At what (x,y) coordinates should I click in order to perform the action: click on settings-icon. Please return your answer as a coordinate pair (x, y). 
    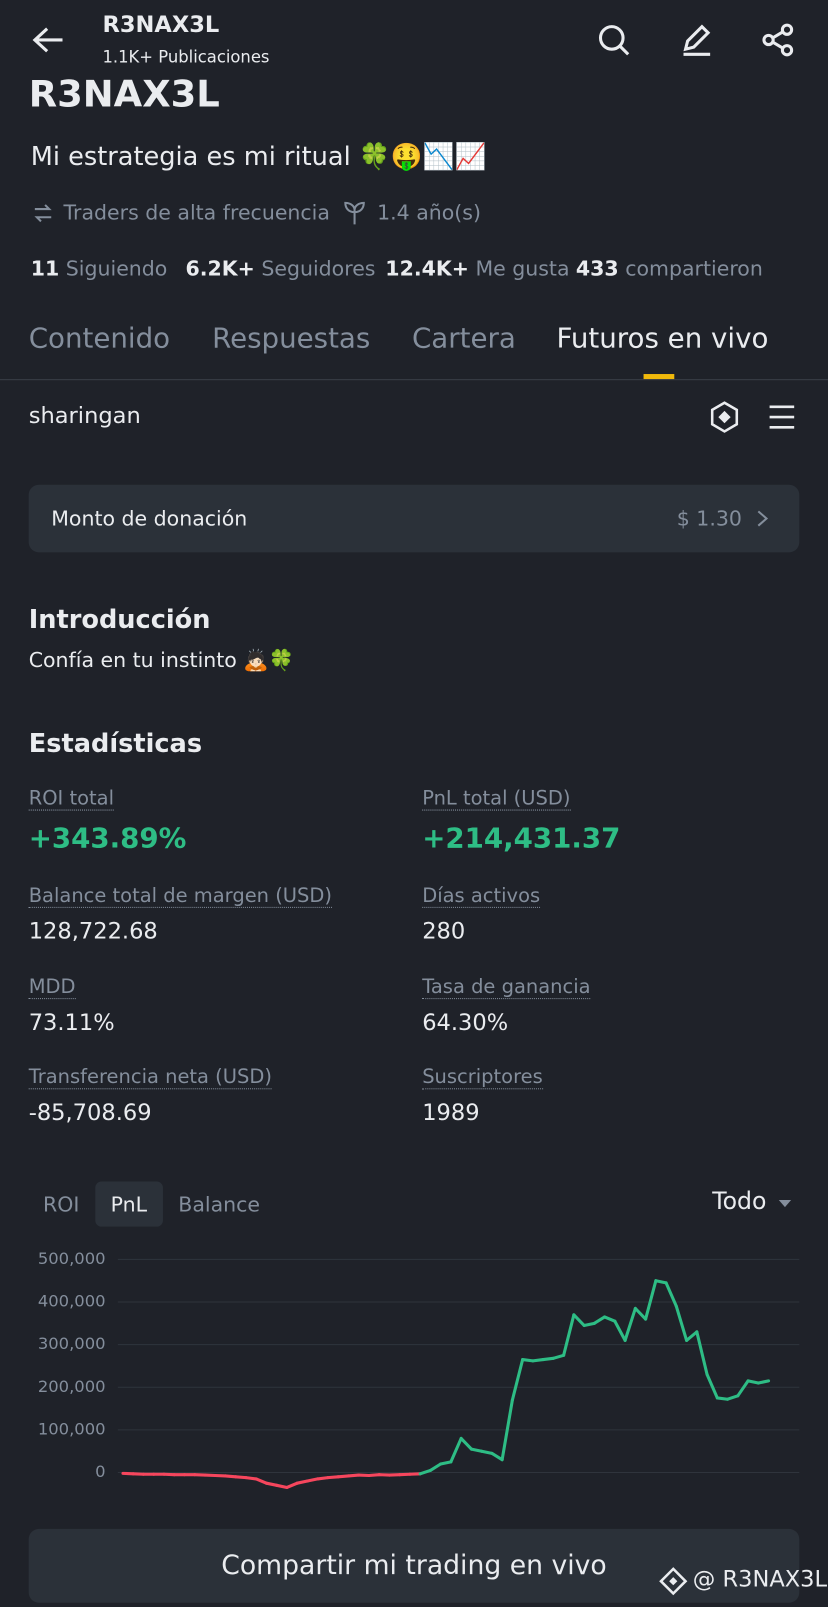
    Looking at the image, I should click on (724, 417).